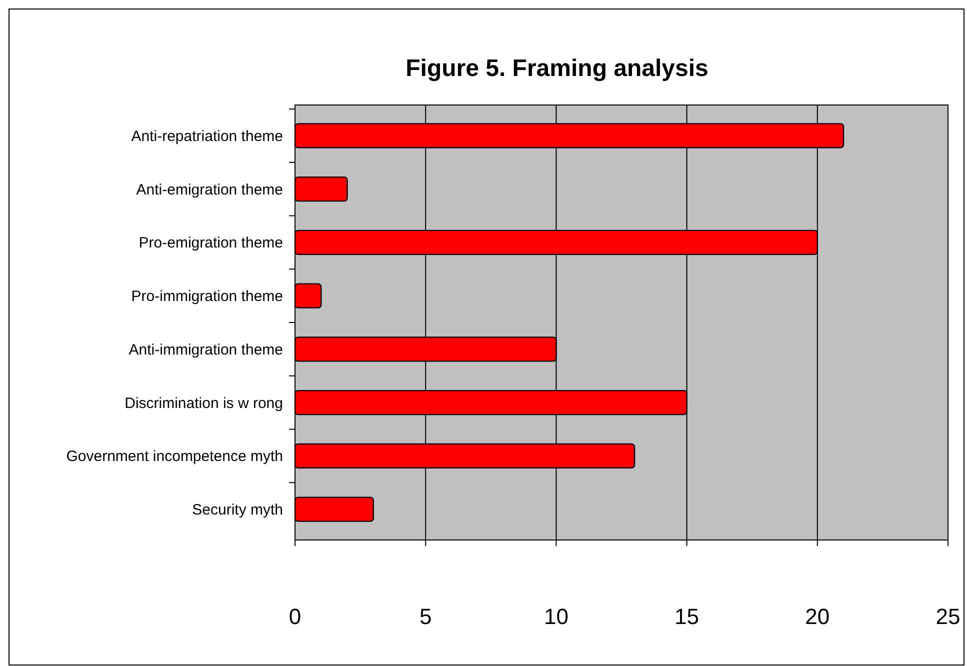  What do you see at coordinates (205, 349) in the screenshot?
I see `y-tick-label: Anti-immigration theme` at bounding box center [205, 349].